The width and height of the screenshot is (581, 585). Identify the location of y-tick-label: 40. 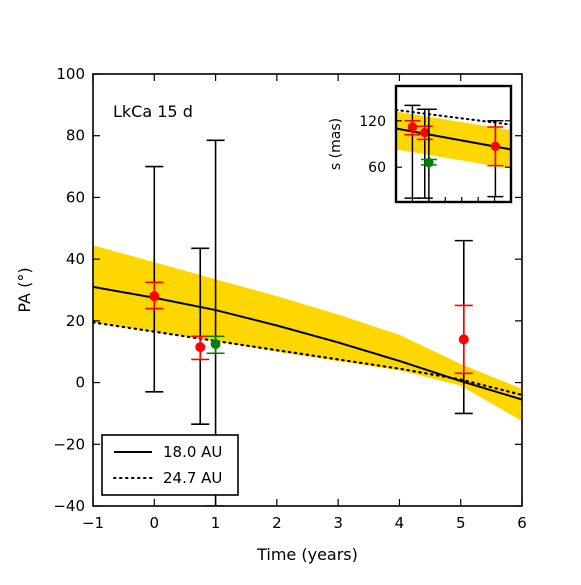
(75, 259).